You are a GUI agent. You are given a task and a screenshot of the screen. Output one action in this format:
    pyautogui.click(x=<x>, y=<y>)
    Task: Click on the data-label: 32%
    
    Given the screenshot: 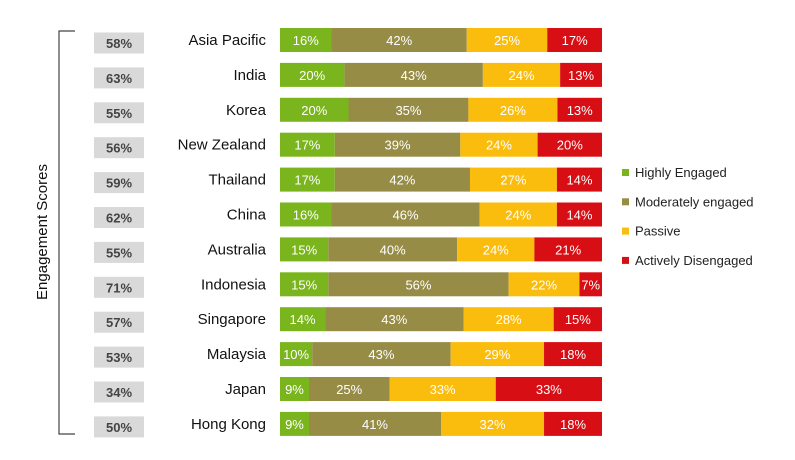 What is the action you would take?
    pyautogui.click(x=493, y=424)
    